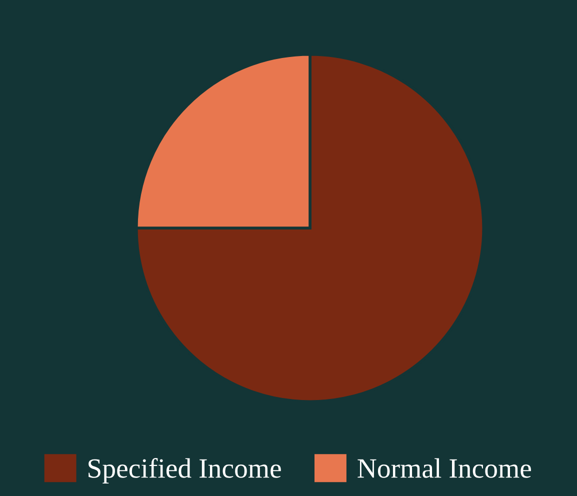  What do you see at coordinates (184, 471) in the screenshot?
I see `legend-label: Specified Income` at bounding box center [184, 471].